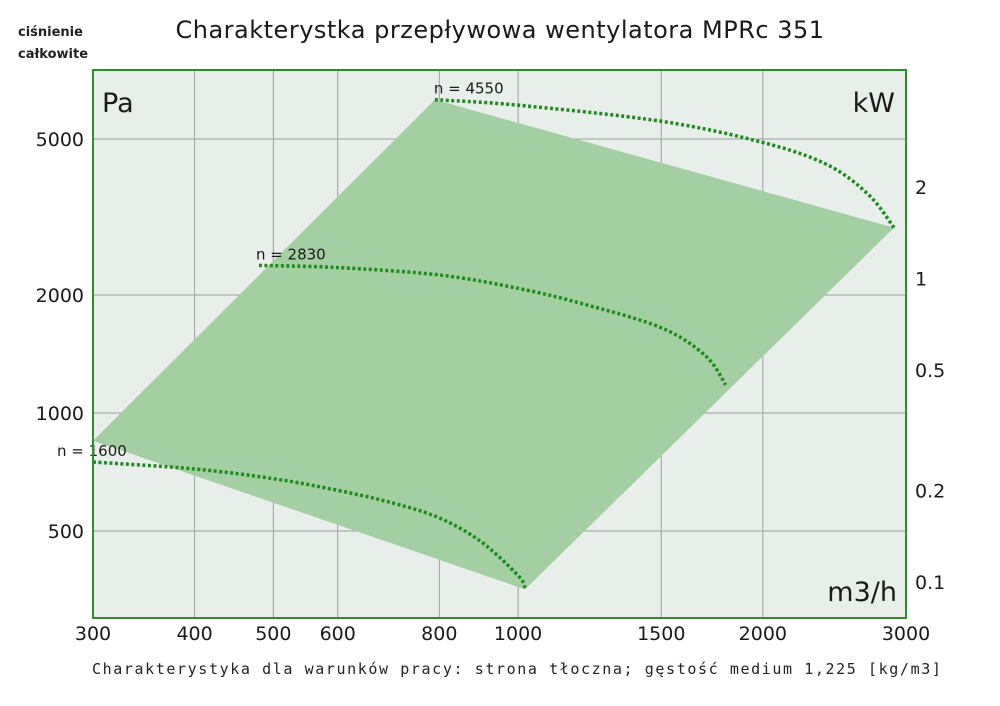  What do you see at coordinates (60, 140) in the screenshot?
I see `y-tick-label: 5000` at bounding box center [60, 140].